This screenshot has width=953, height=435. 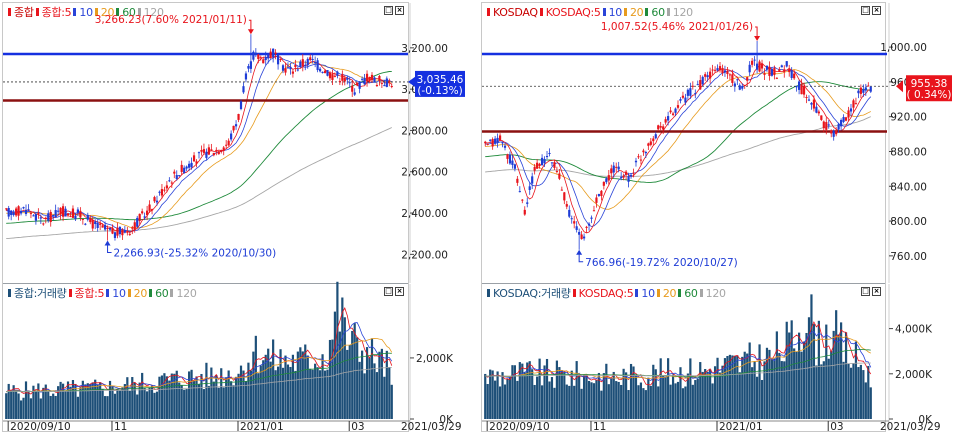 I want to click on kospi-volume-legend-item: 종합:5, so click(x=86, y=293).